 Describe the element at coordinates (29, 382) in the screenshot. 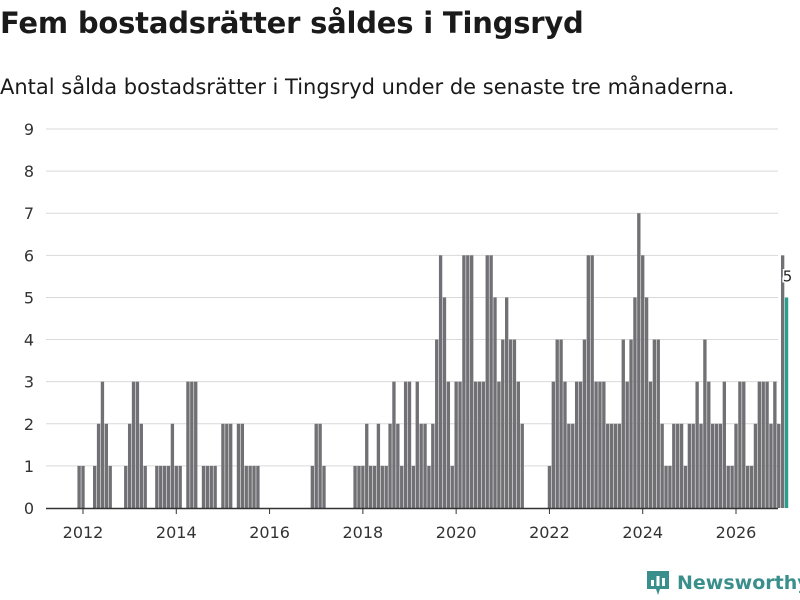

I see `y-tick-label: 3` at that location.